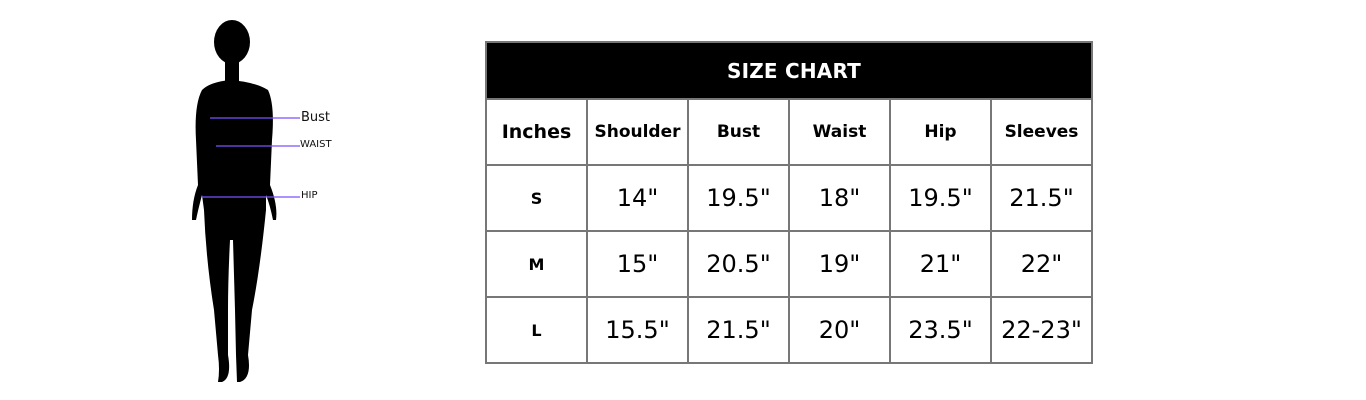  I want to click on value-cell: 23.5", so click(940, 330).